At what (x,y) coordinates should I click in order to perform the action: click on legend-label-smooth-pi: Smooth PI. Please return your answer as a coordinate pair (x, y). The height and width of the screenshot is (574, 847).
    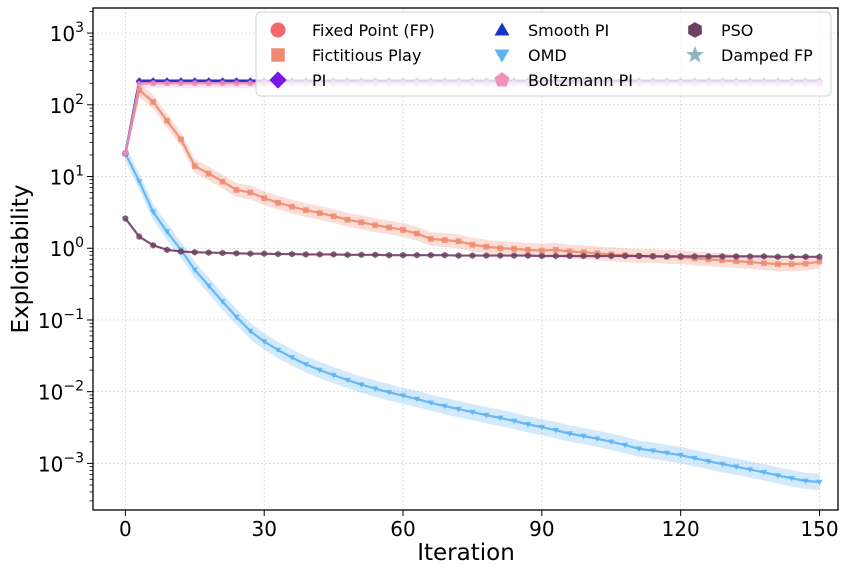
    Looking at the image, I should click on (568, 30).